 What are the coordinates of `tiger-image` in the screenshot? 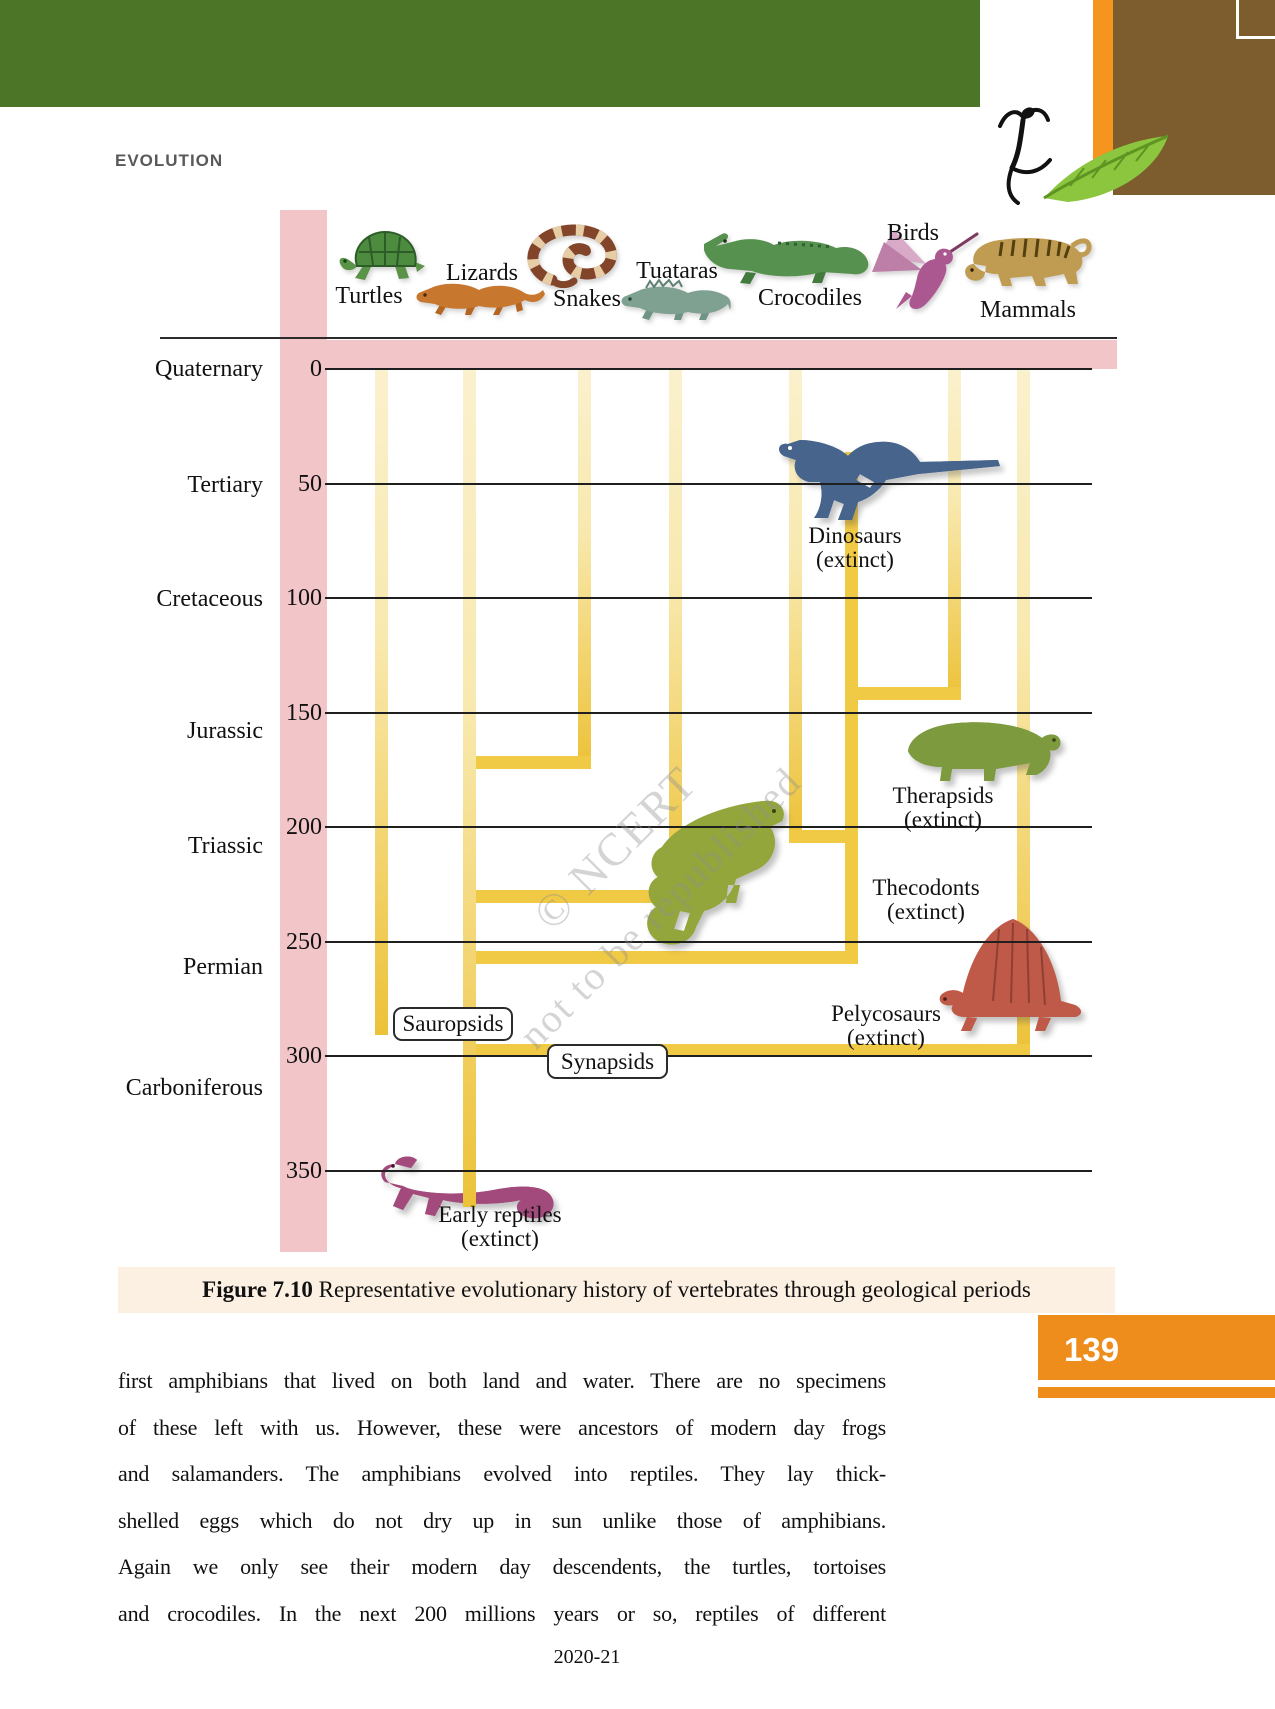 It's located at (1028, 262).